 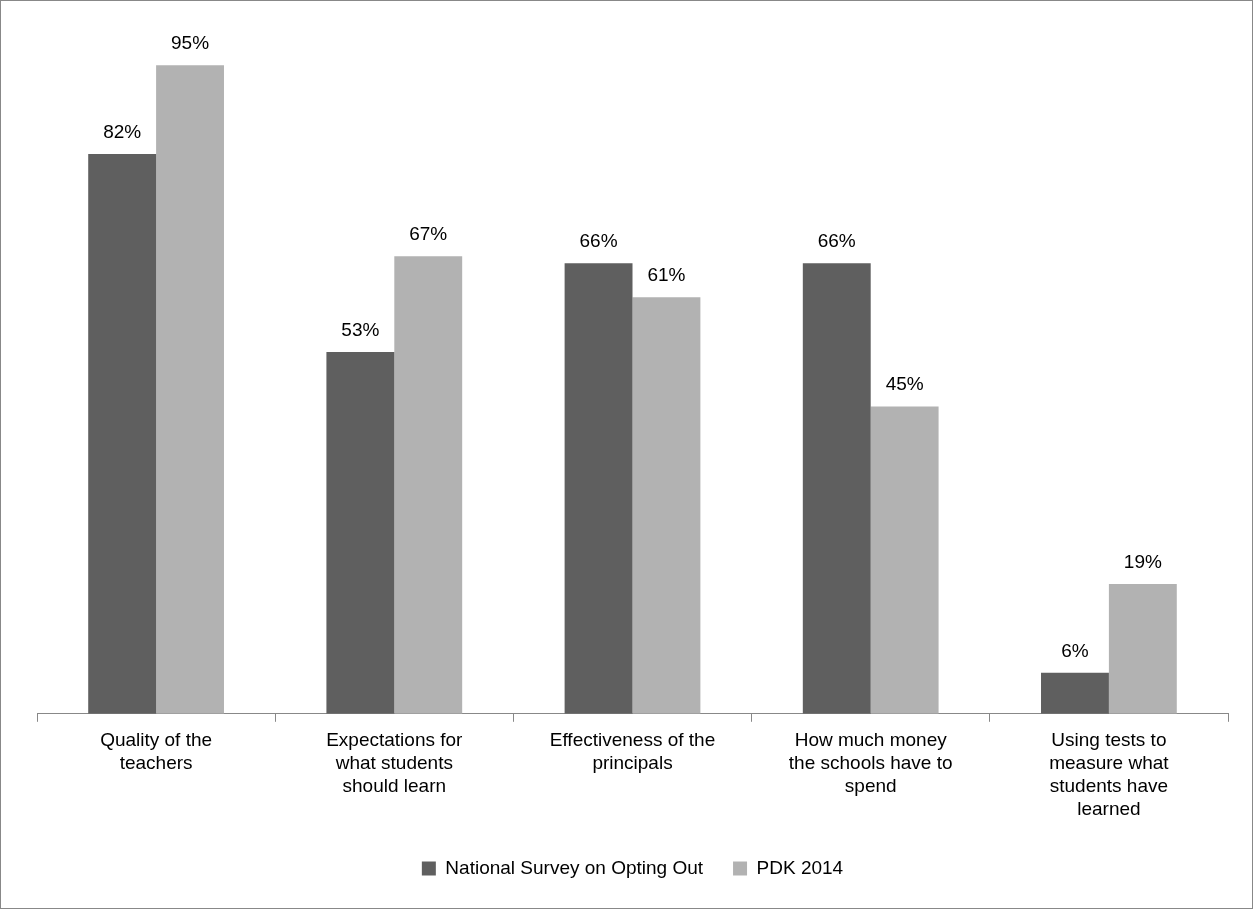 I want to click on data-label: 67%, so click(x=428, y=234).